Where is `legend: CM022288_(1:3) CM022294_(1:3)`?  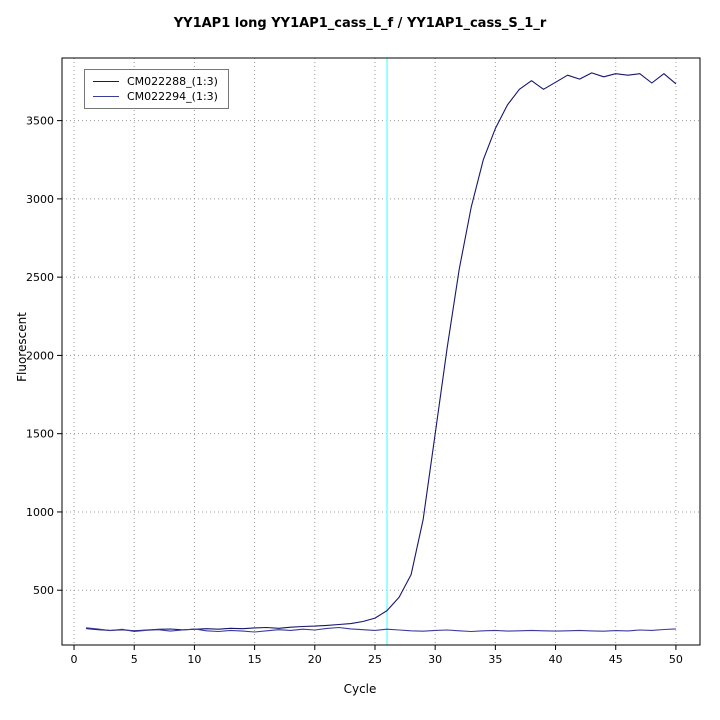
legend: CM022288_(1:3) CM022294_(1:3) is located at coordinates (156, 89).